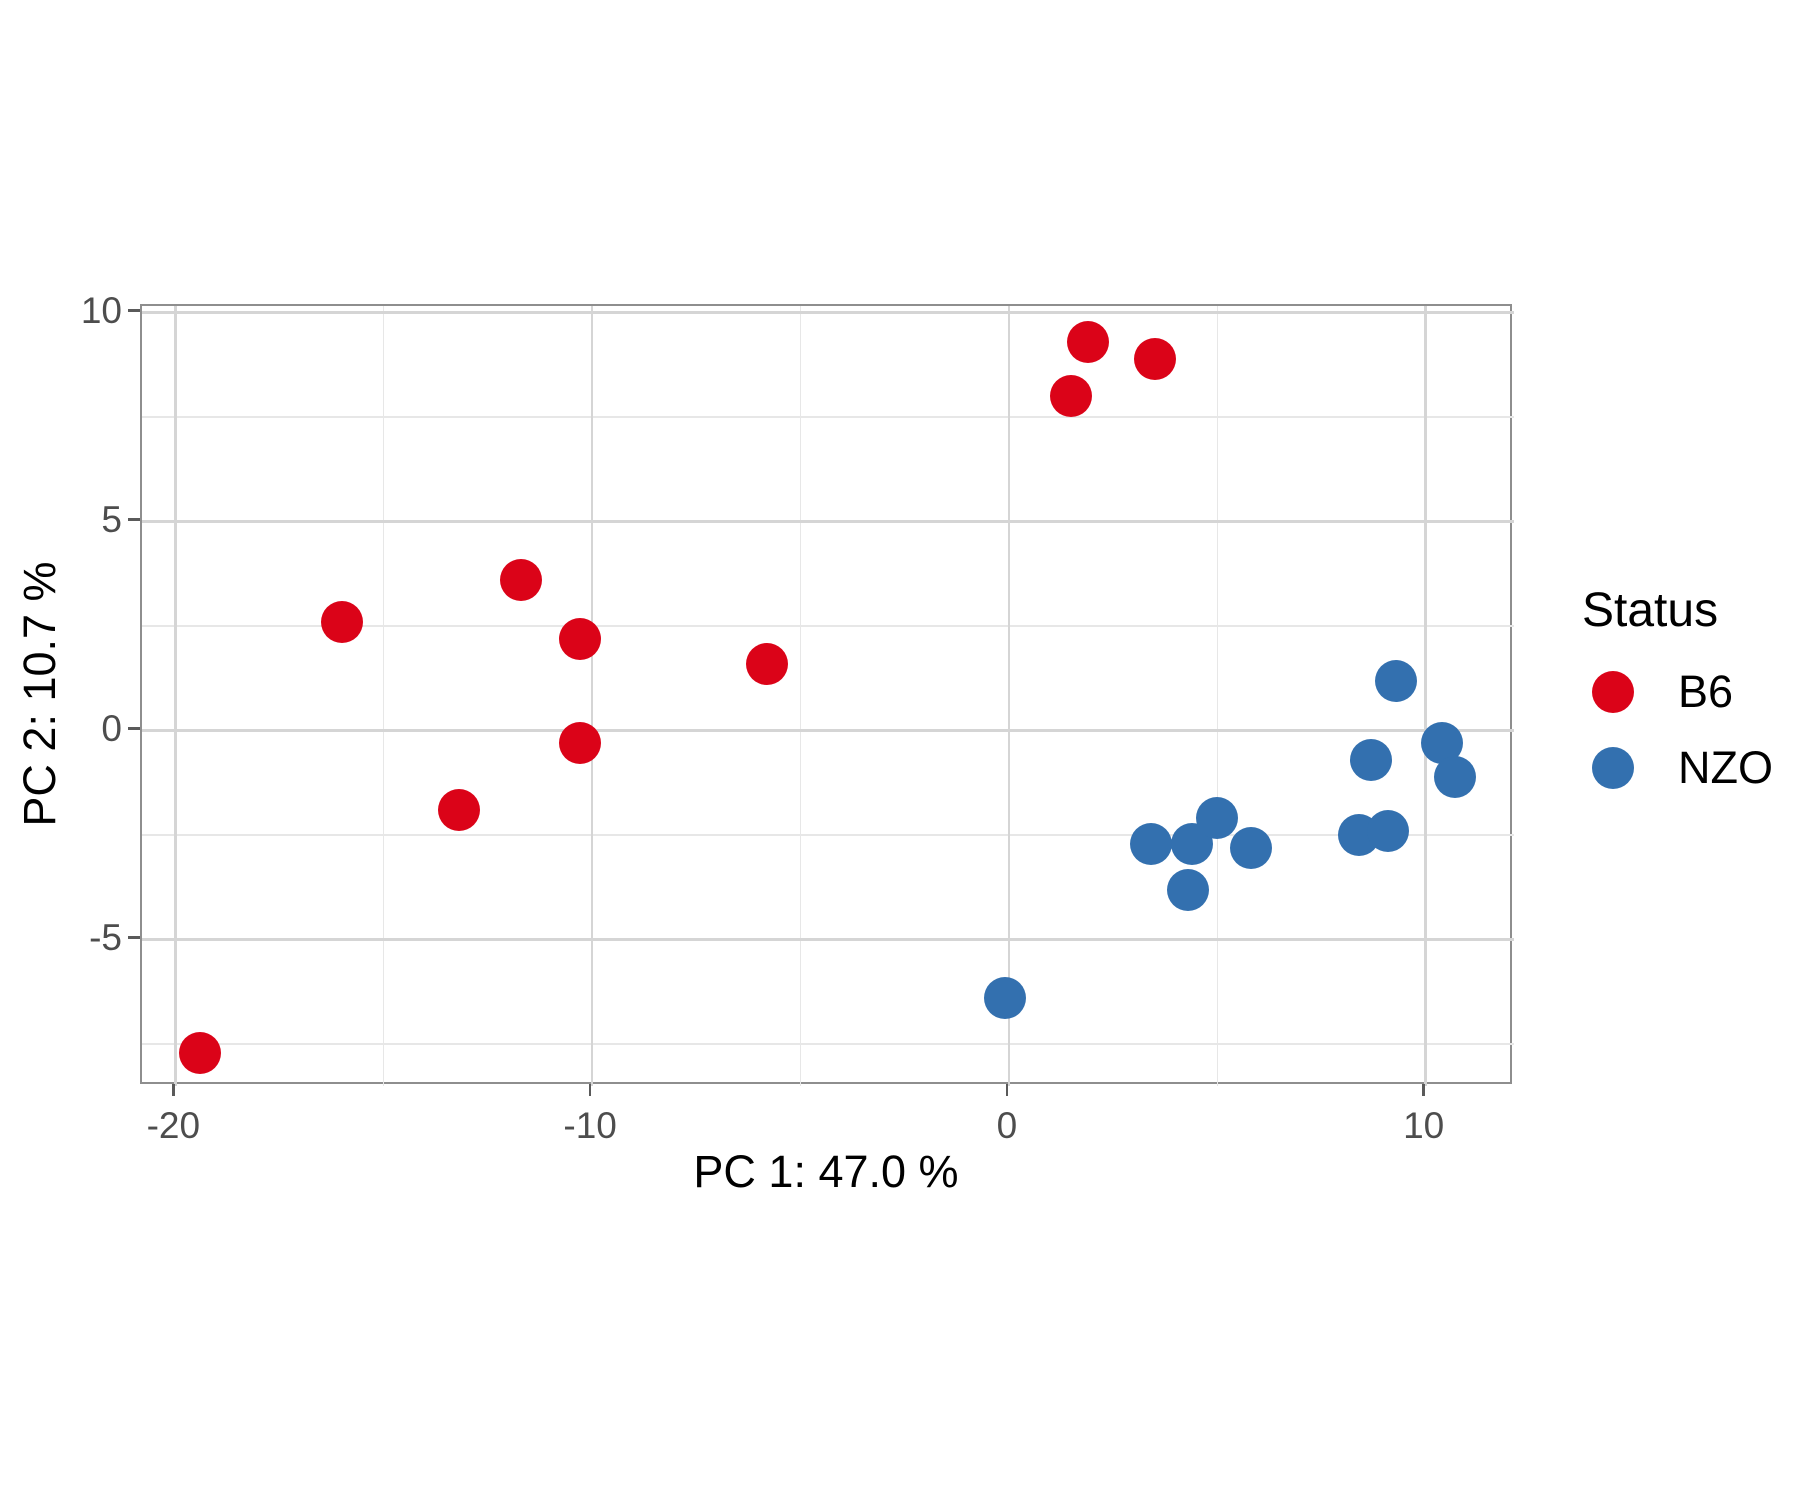 The width and height of the screenshot is (1800, 1500). I want to click on legend-label-b6: B6, so click(1706, 691).